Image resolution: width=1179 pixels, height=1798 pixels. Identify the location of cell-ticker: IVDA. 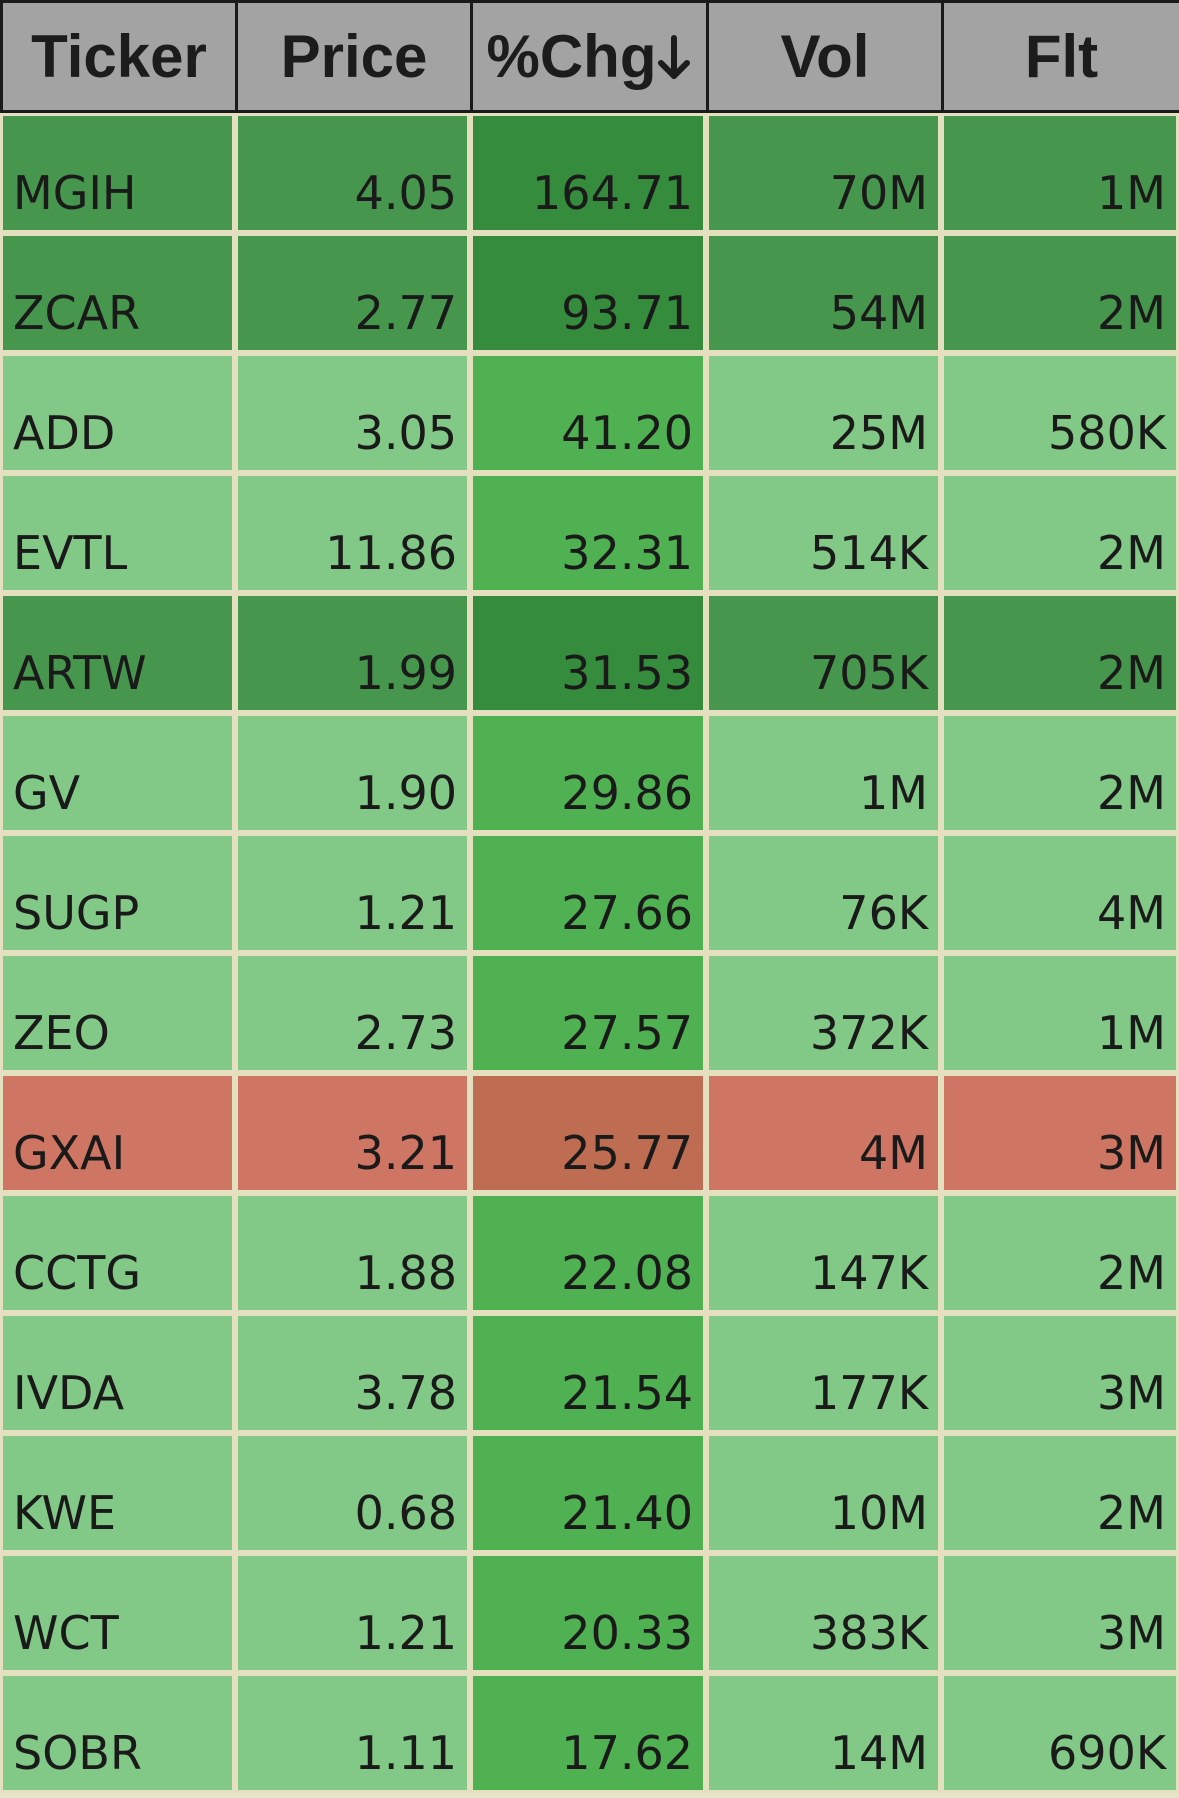
(117, 1373).